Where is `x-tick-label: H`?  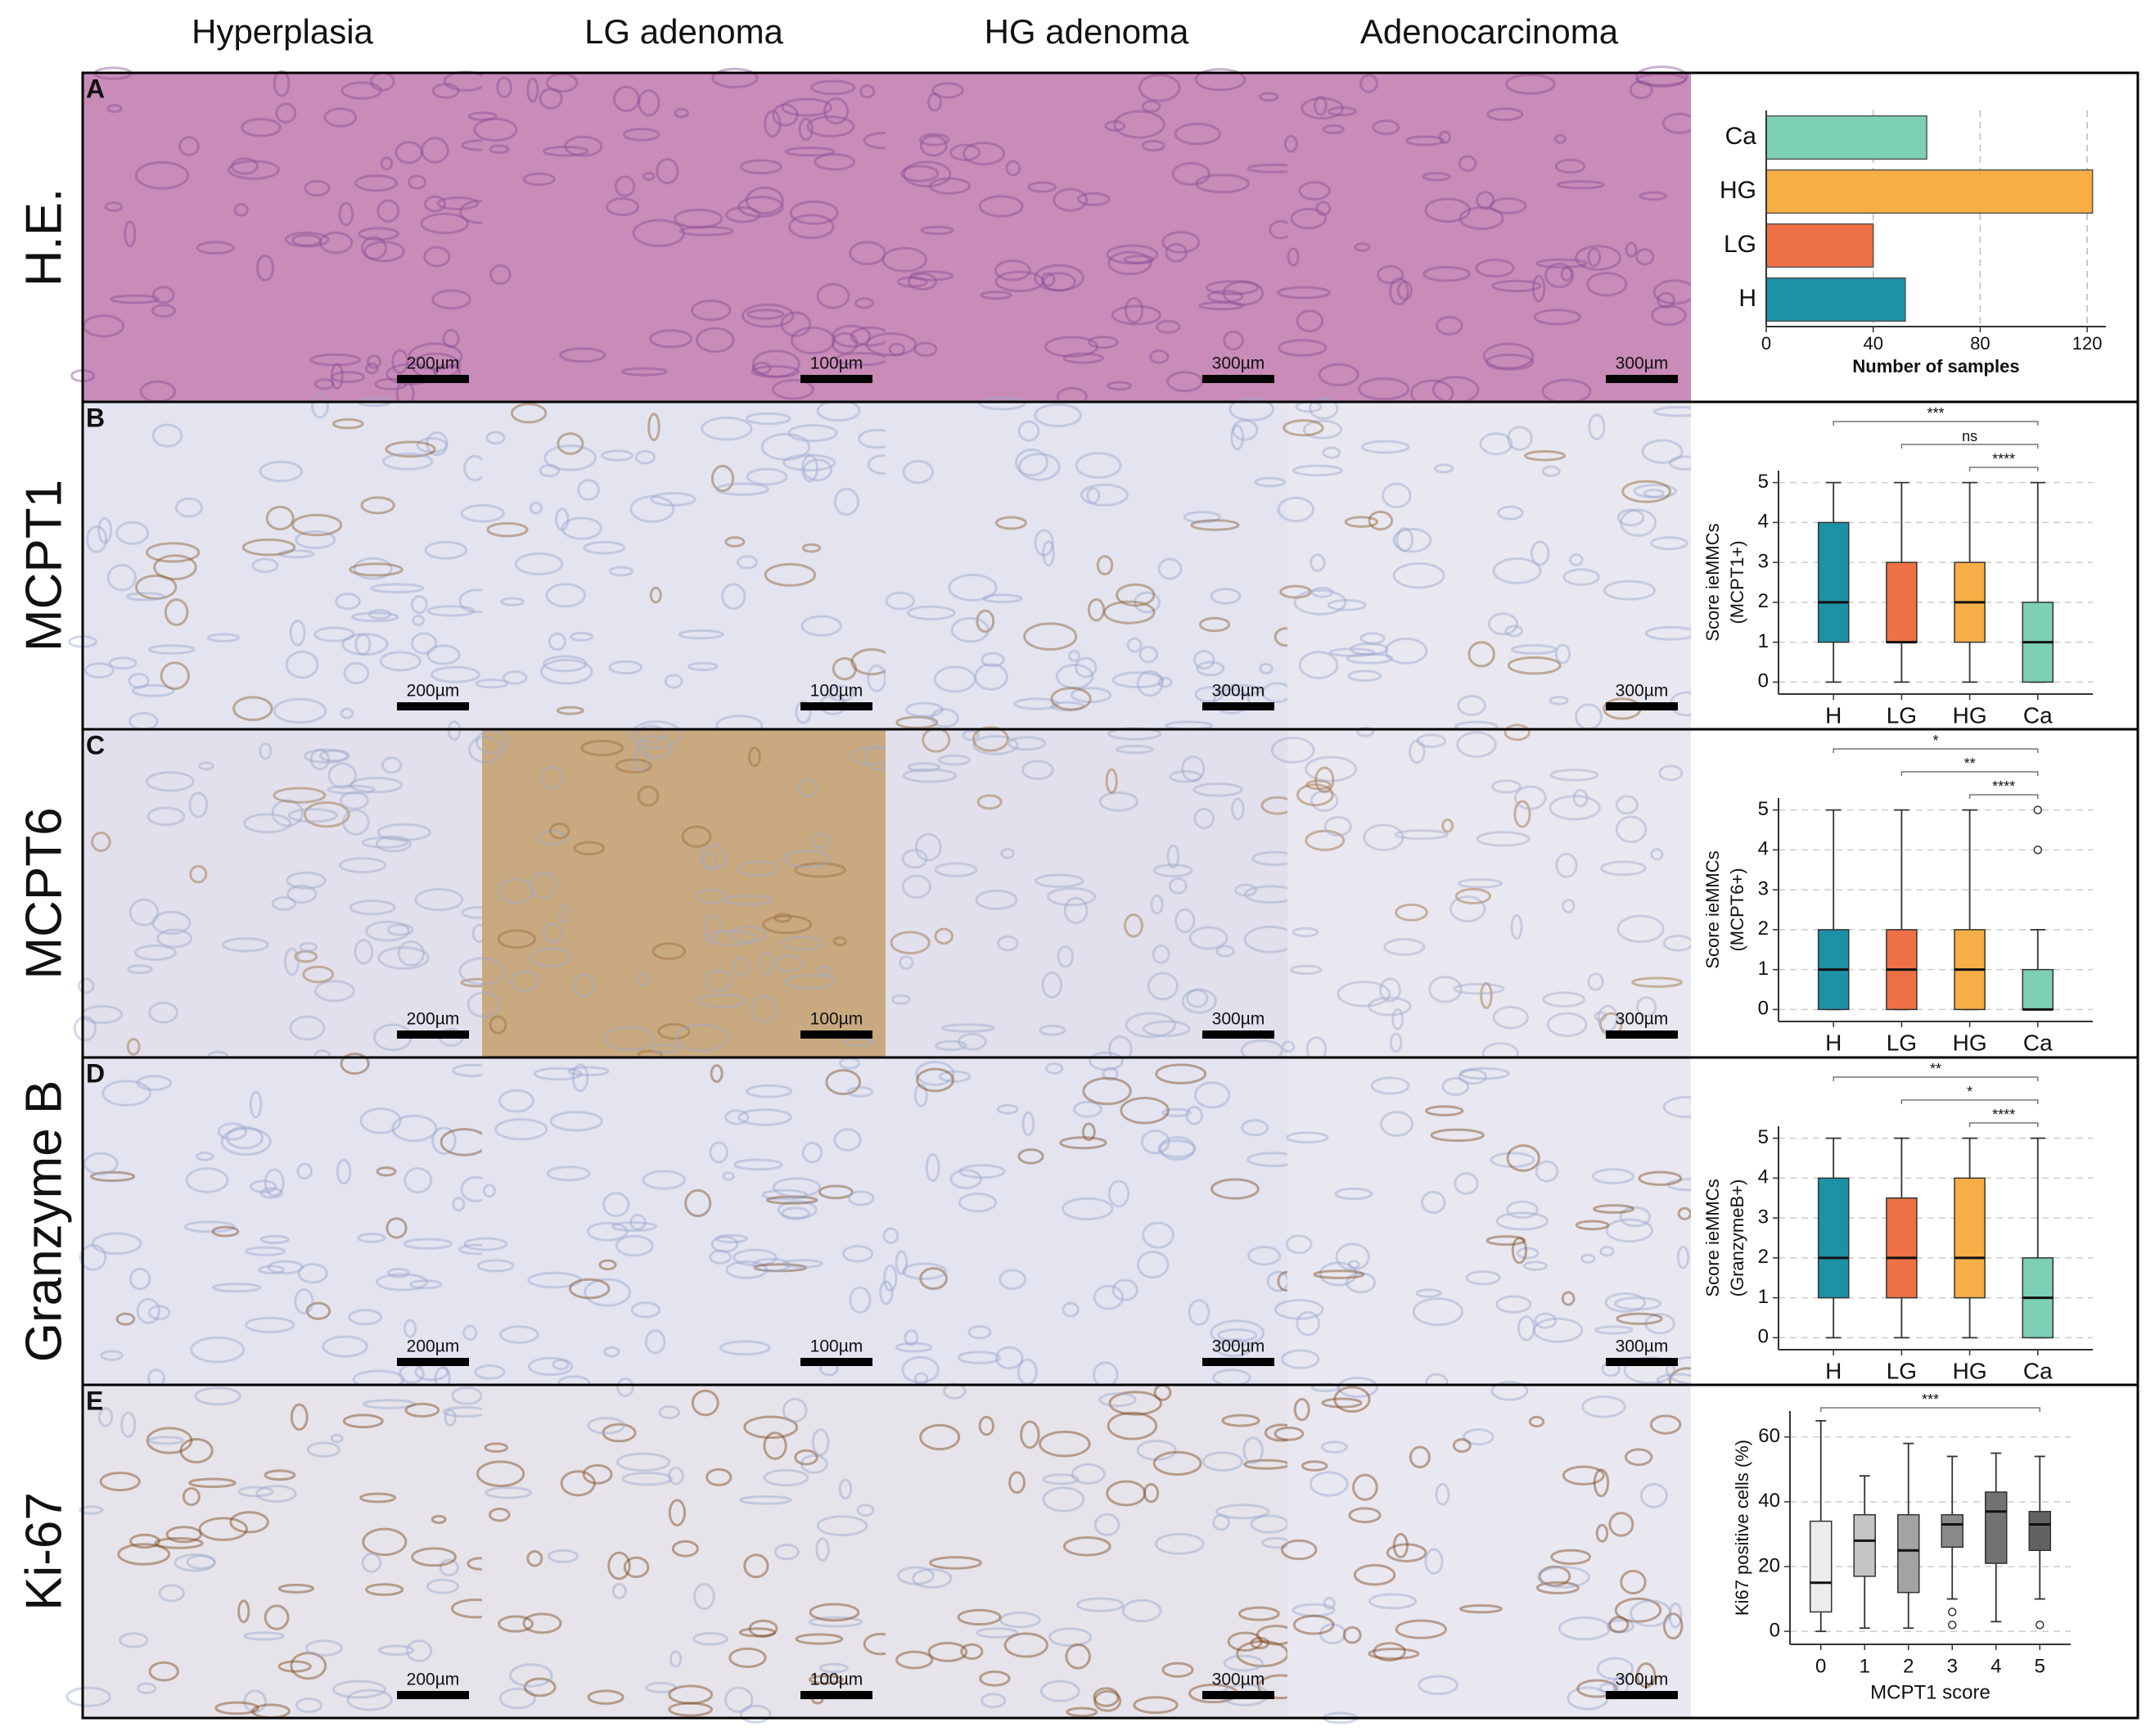 x-tick-label: H is located at coordinates (1833, 1042).